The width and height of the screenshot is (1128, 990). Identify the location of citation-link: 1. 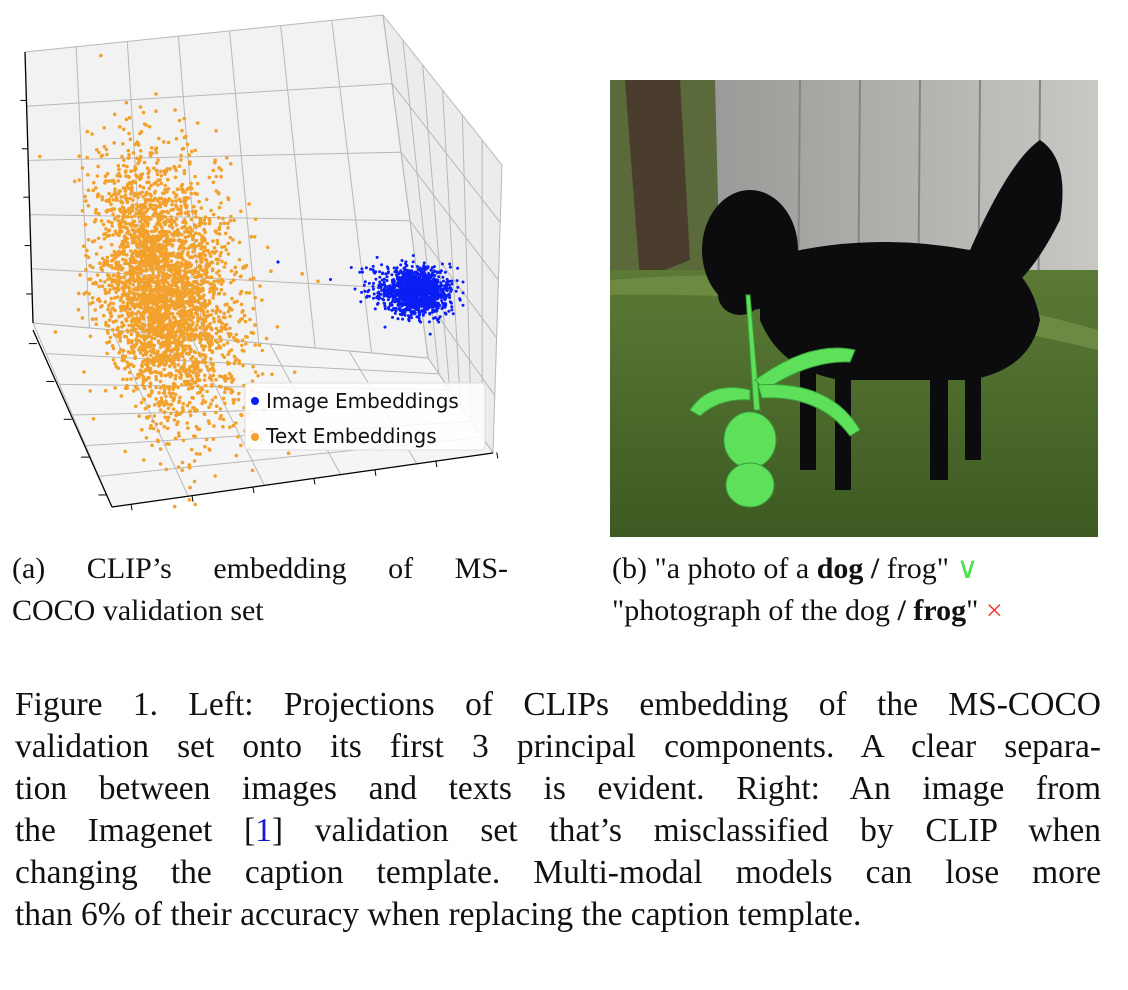
(263, 830).